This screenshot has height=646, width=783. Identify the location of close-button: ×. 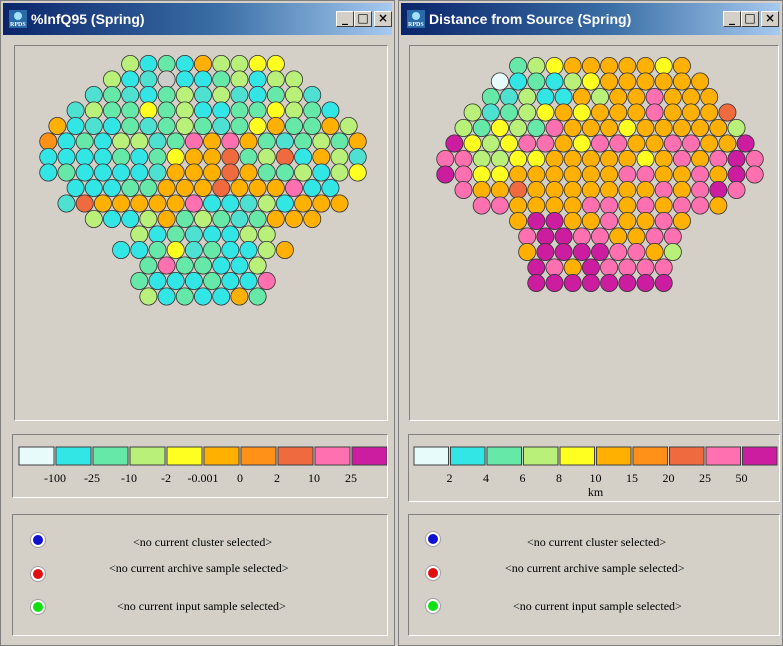
(770, 19).